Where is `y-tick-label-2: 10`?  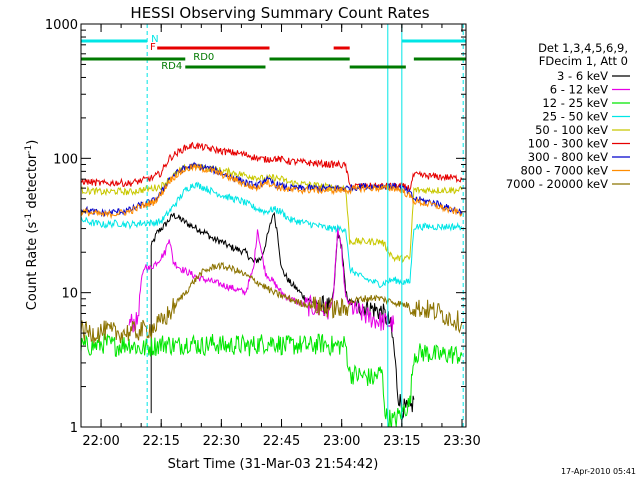 y-tick-label-2: 10 is located at coordinates (69, 294).